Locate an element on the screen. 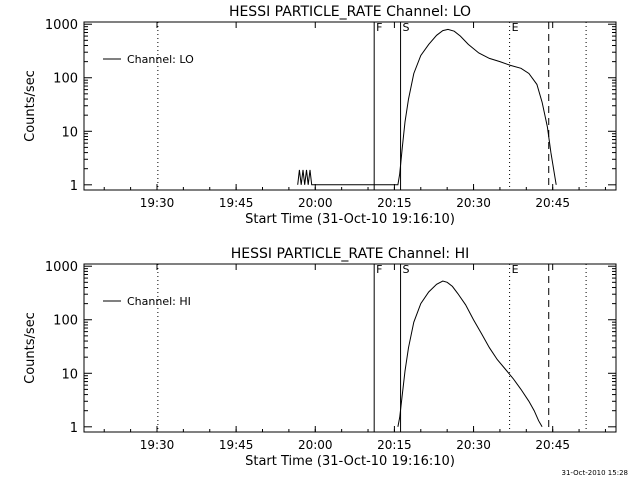 This screenshot has height=480, width=640. legend-label: Channel: HI is located at coordinates (159, 301).